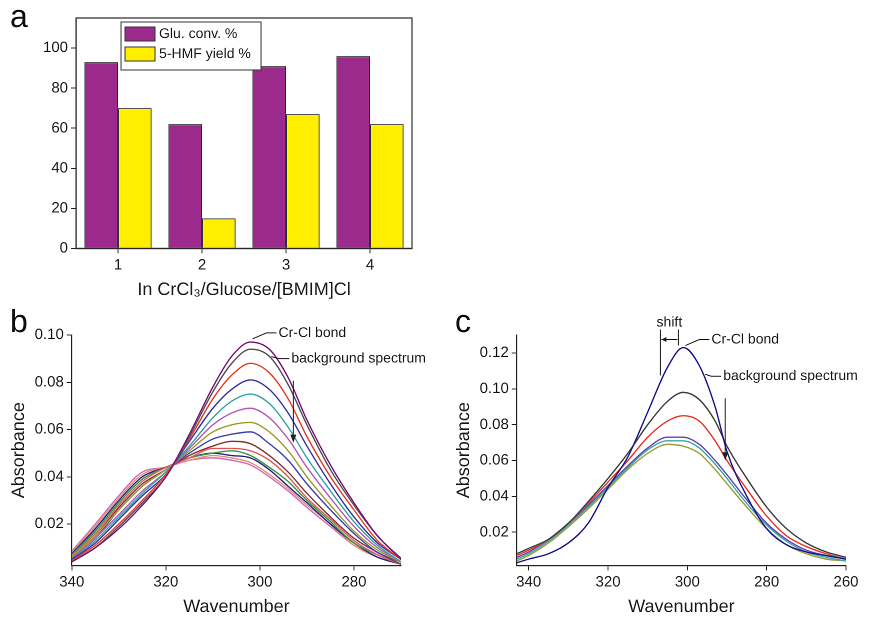 The image size is (886, 622). Describe the element at coordinates (55, 47) in the screenshot. I see `y-tick-label: 100` at that location.